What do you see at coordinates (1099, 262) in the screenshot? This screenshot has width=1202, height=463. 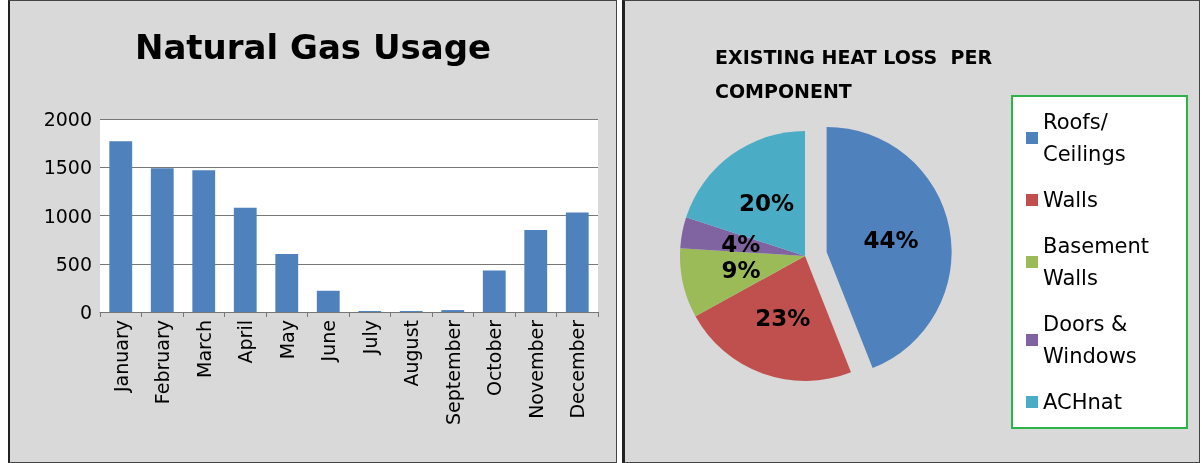 I see `legend-label: Basement Walls` at bounding box center [1099, 262].